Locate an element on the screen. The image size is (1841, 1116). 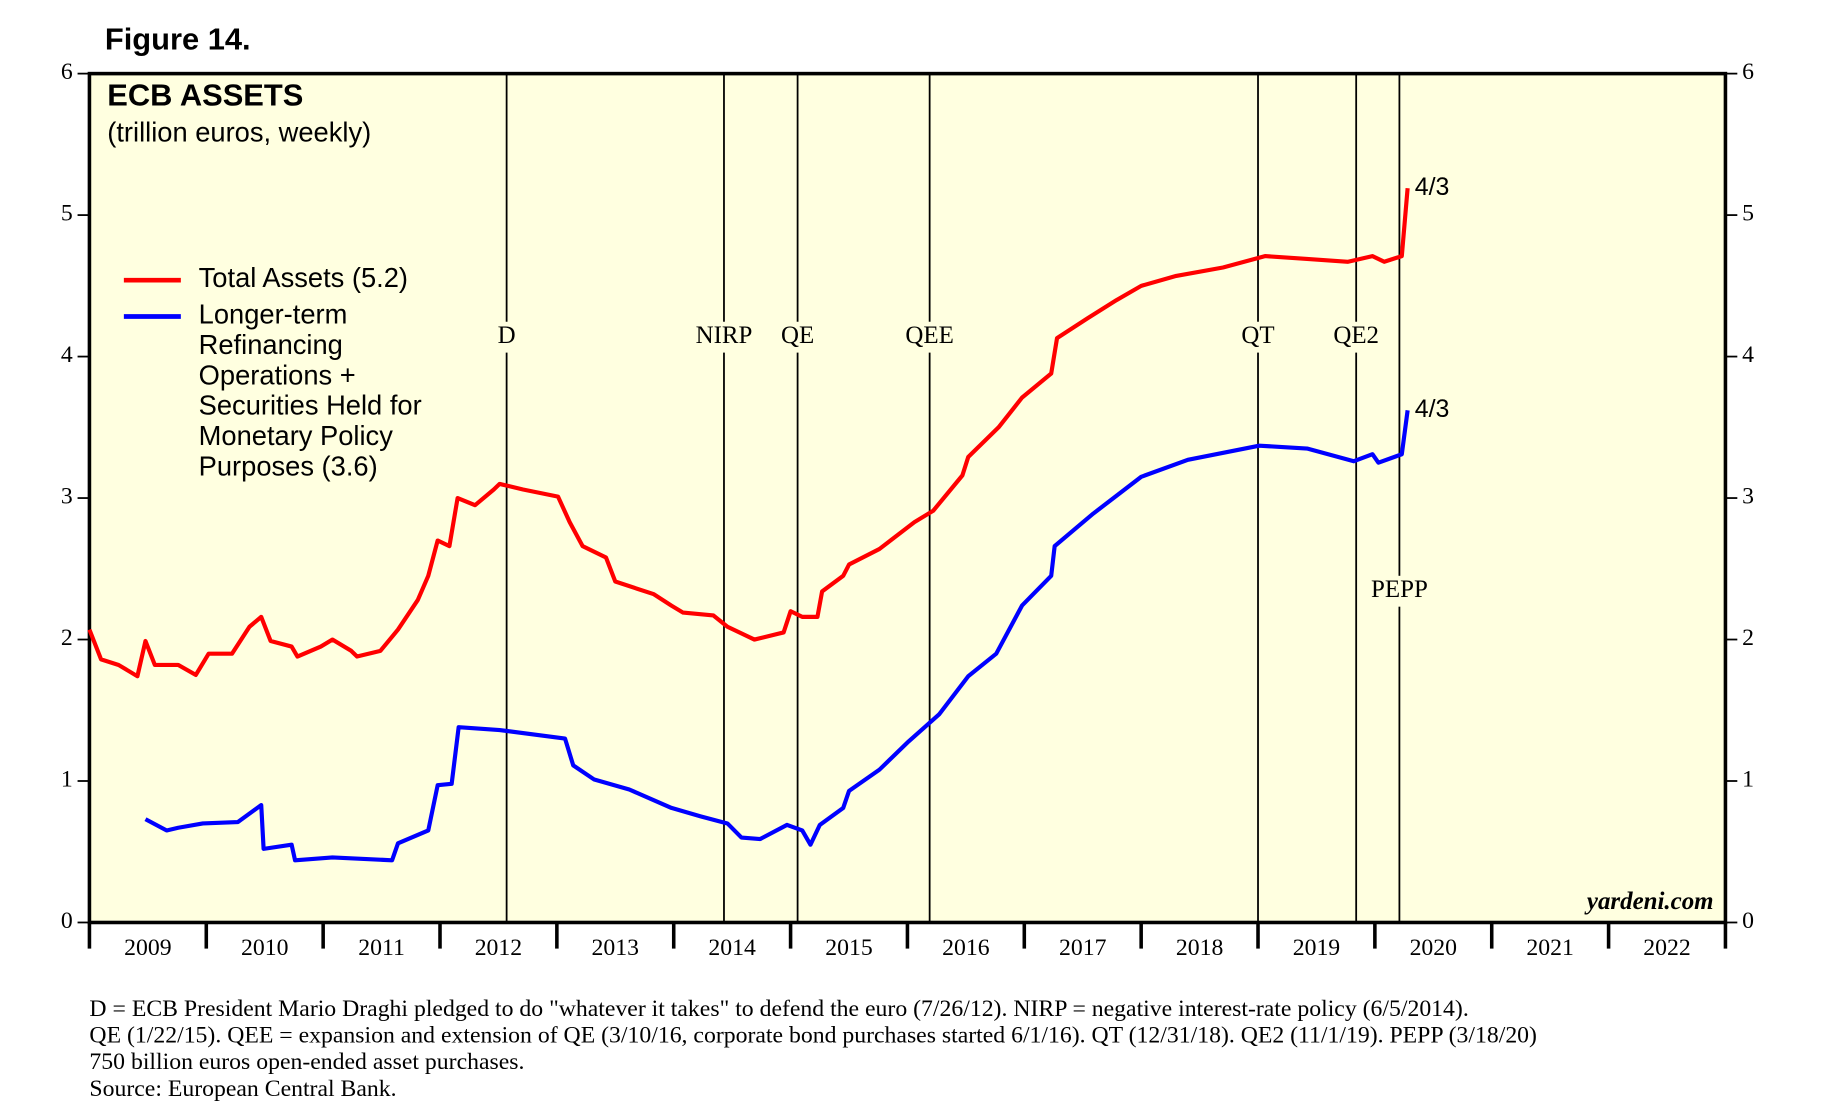
event-label: QT is located at coordinates (1257, 335).